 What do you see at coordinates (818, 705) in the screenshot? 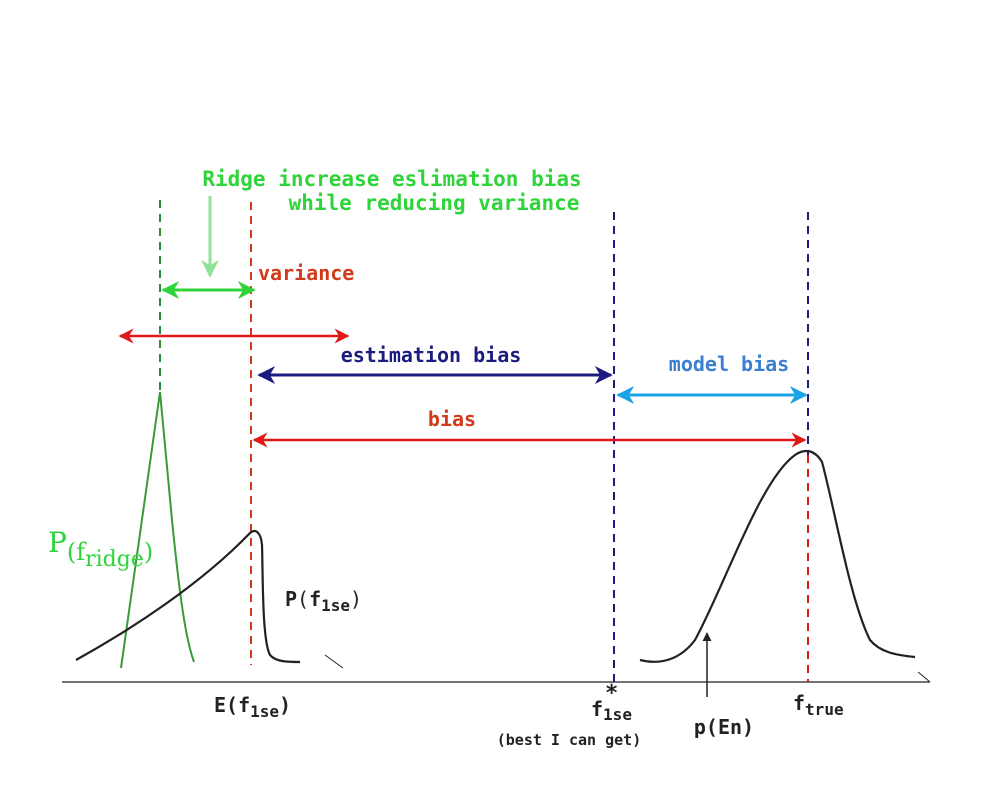
I see `ftrue-axis-label: ftrue` at bounding box center [818, 705].